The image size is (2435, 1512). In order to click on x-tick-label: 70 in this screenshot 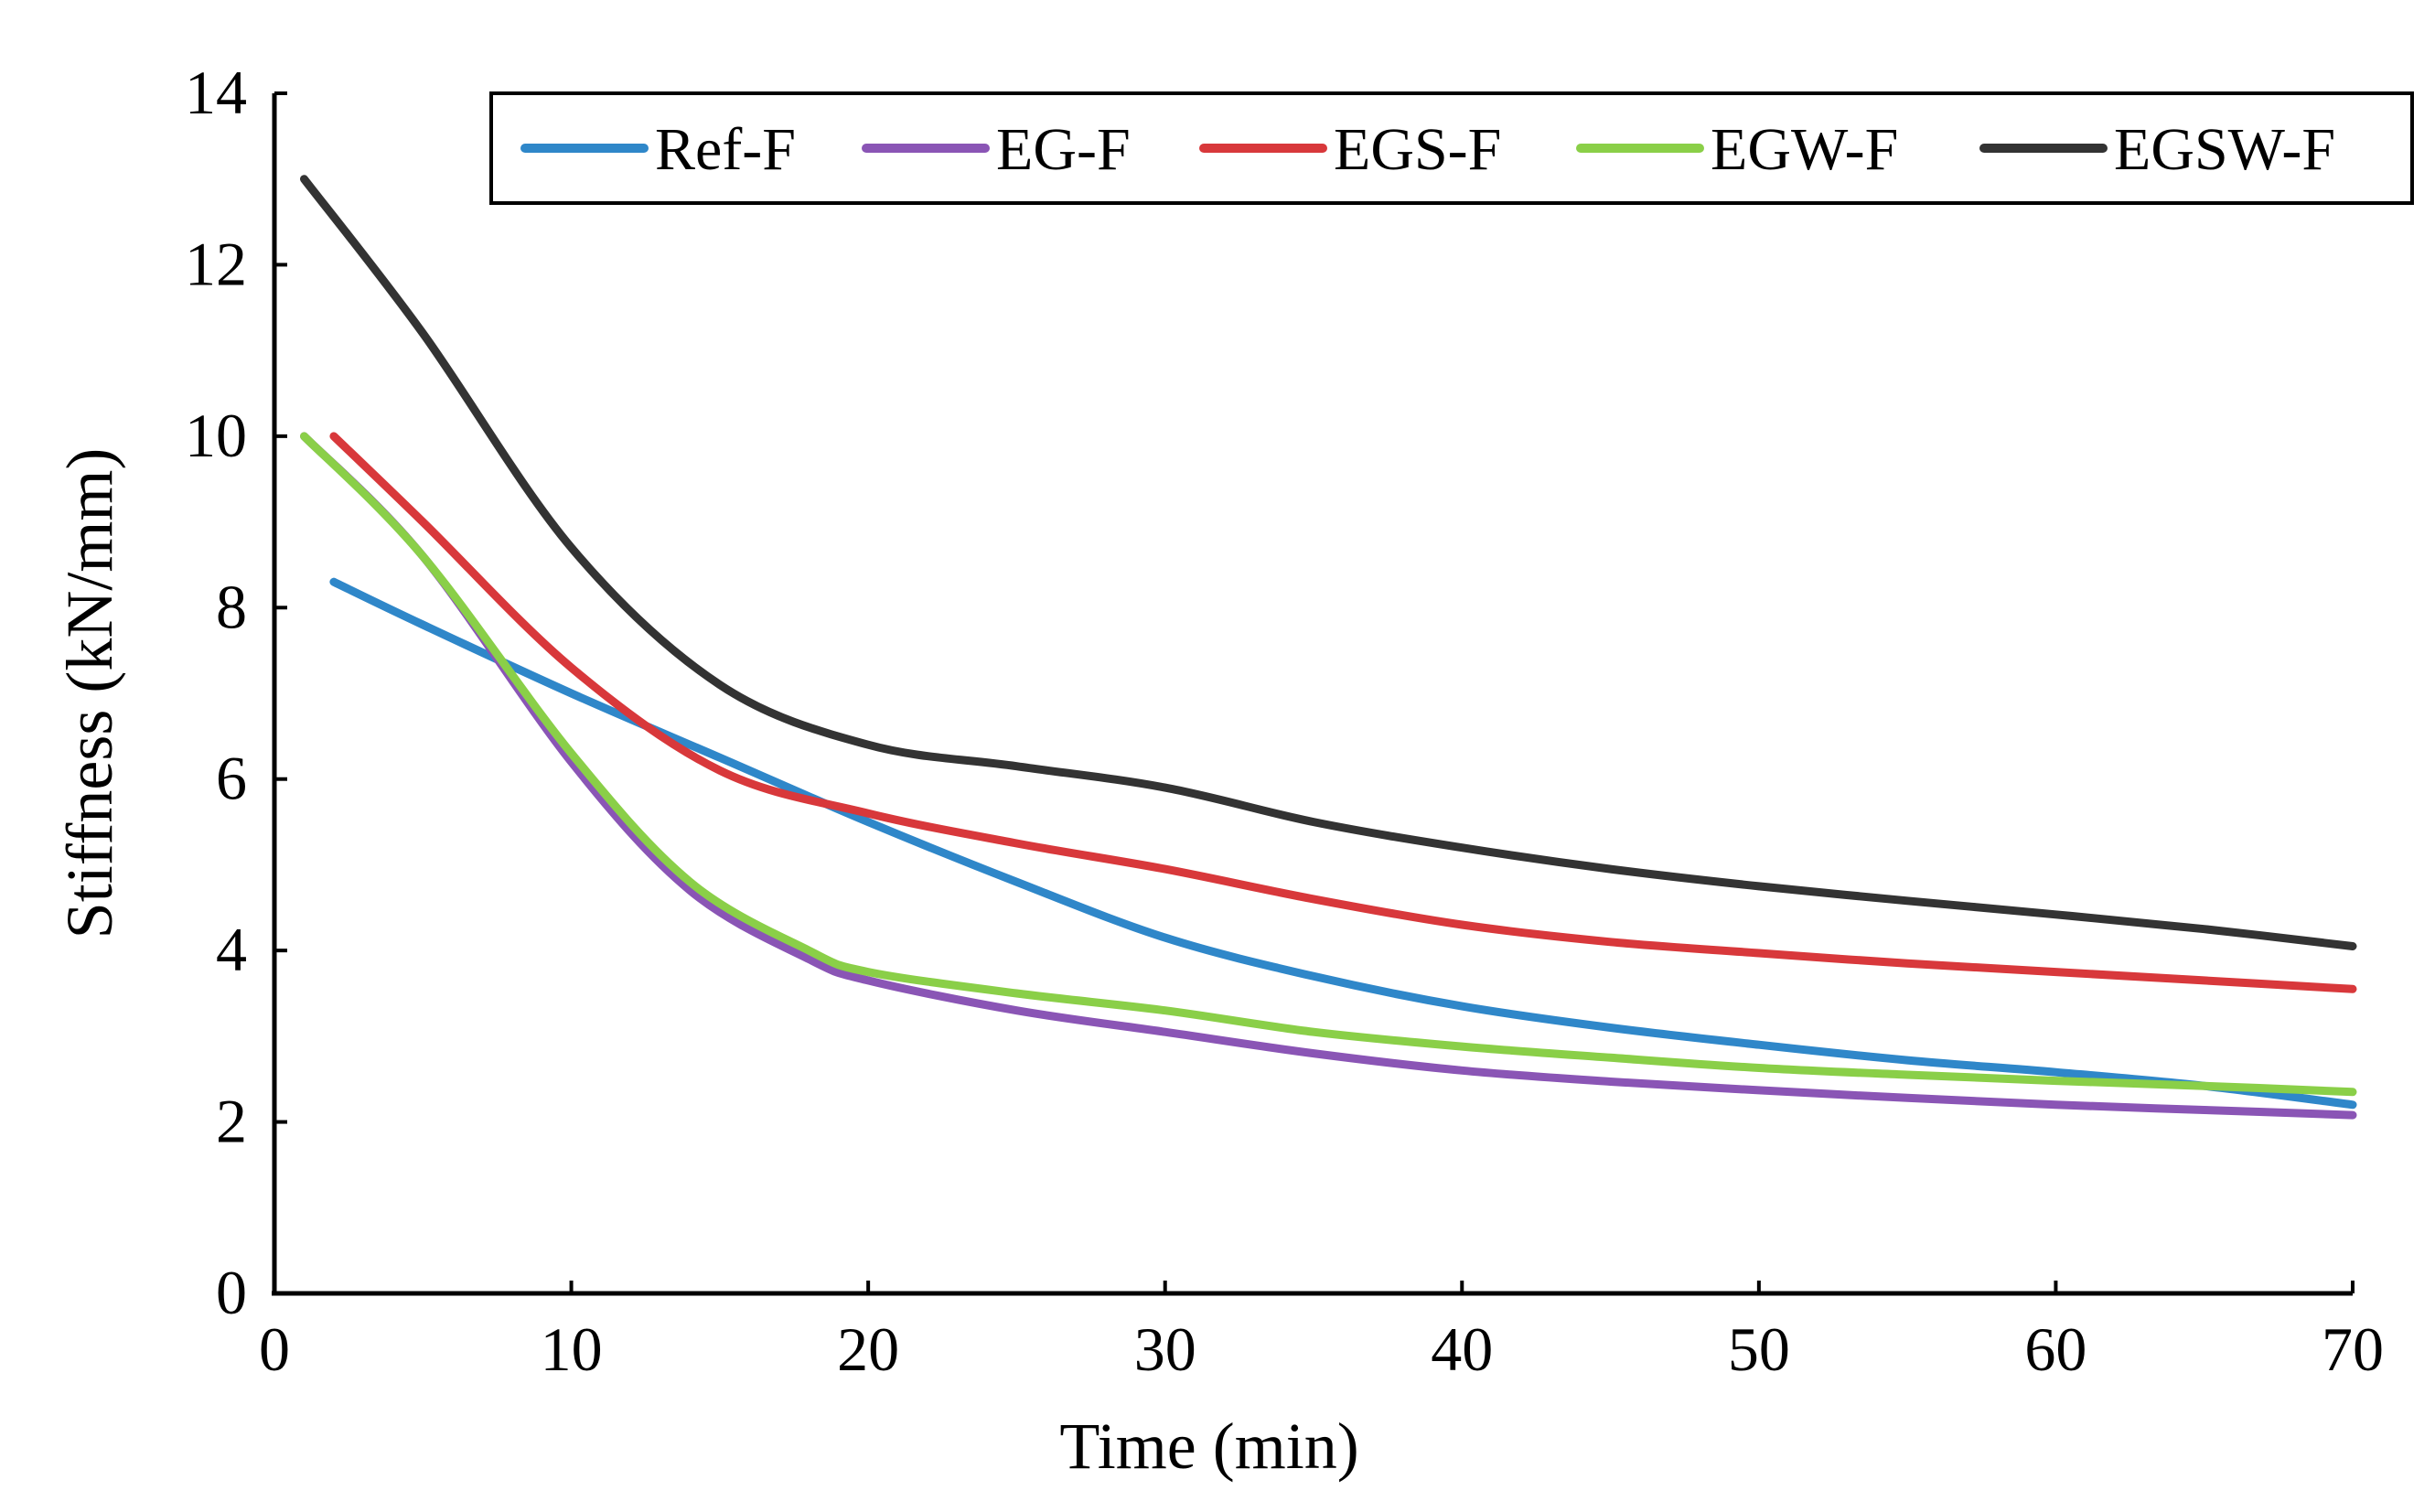, I will do `click(2353, 1349)`.